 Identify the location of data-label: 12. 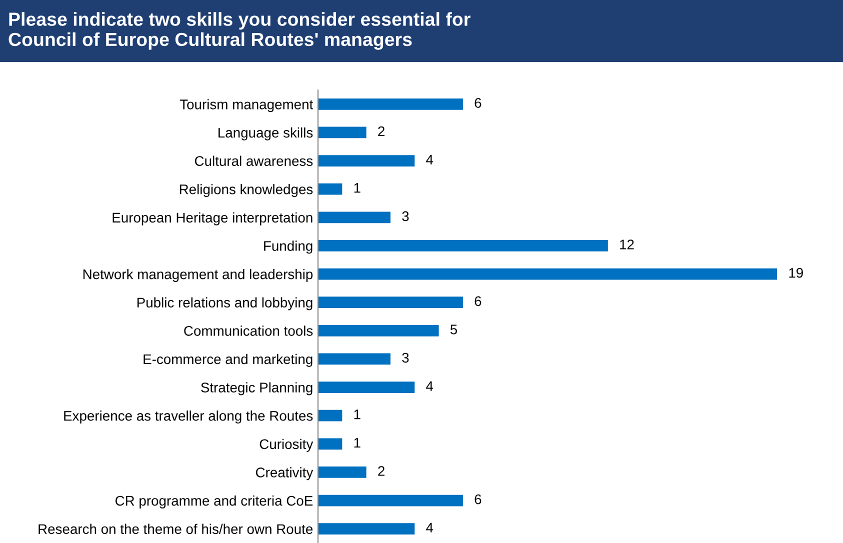
(627, 245).